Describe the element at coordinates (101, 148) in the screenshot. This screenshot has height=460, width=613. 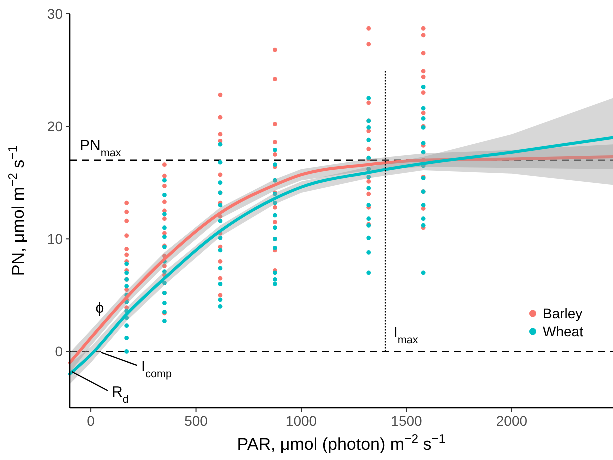
I see `annotation: PN$_{max}$` at that location.